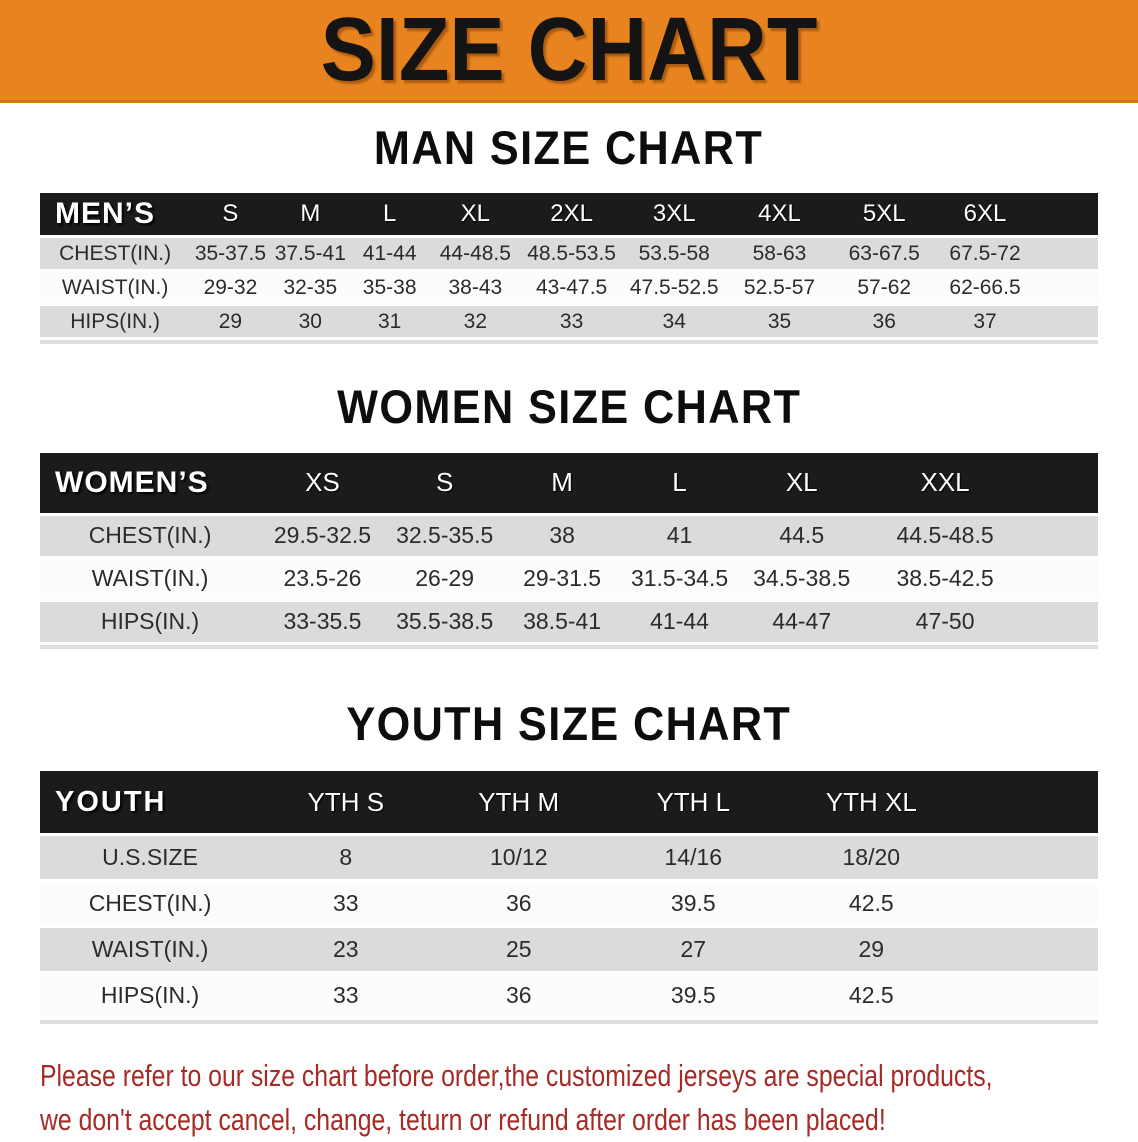 Image resolution: width=1138 pixels, height=1142 pixels. What do you see at coordinates (1017, 214) in the screenshot?
I see `size-column-header: 6XL` at bounding box center [1017, 214].